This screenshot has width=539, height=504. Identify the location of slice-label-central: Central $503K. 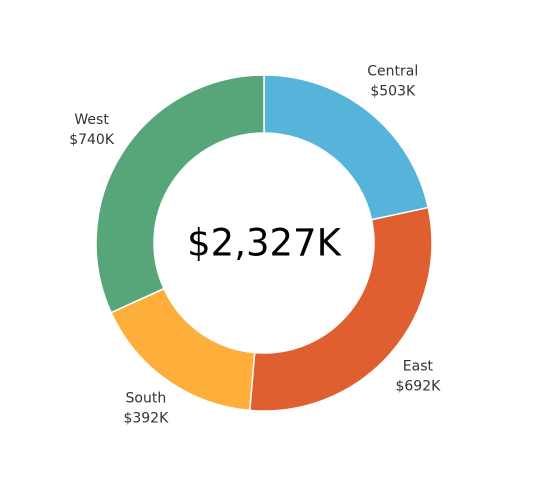
(392, 81).